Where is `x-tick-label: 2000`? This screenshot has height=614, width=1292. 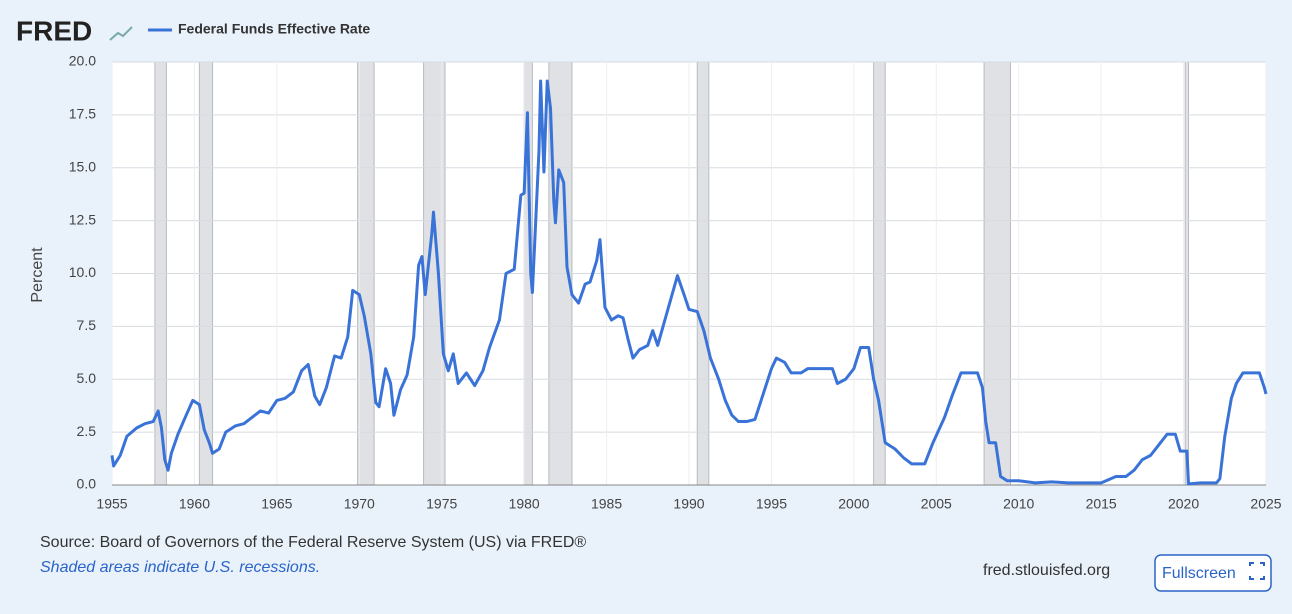 x-tick-label: 2000 is located at coordinates (853, 504).